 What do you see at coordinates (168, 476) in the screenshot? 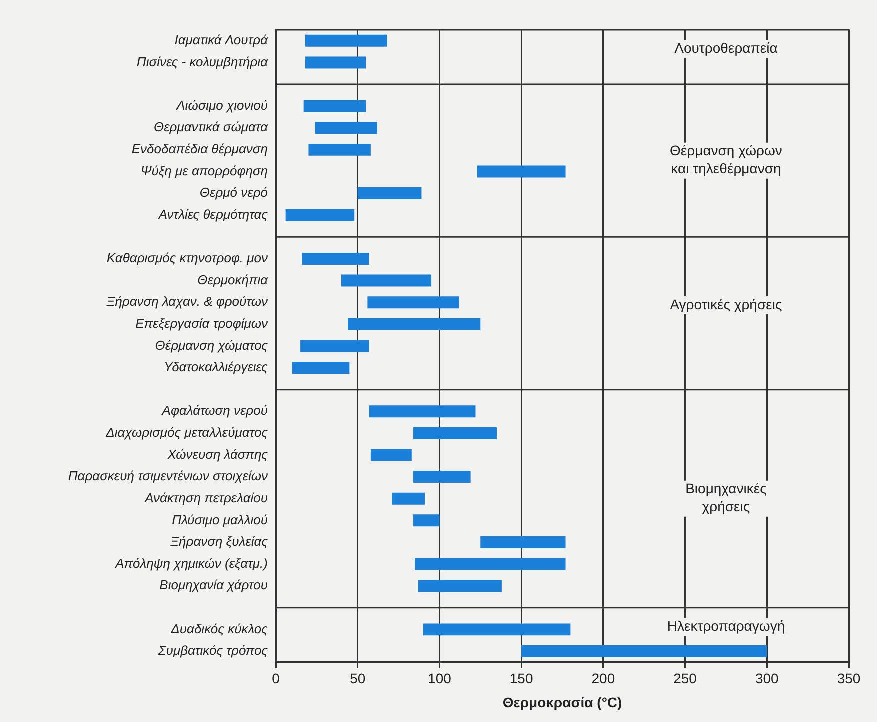
I see `y-tick-label: Παρασκευή τσιμεντένιων στοιχείων` at bounding box center [168, 476].